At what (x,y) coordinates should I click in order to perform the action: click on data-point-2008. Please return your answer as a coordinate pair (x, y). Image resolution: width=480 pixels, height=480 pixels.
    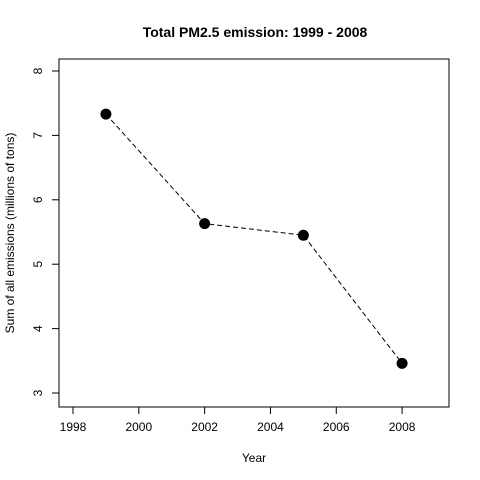
    Looking at the image, I should click on (402, 363).